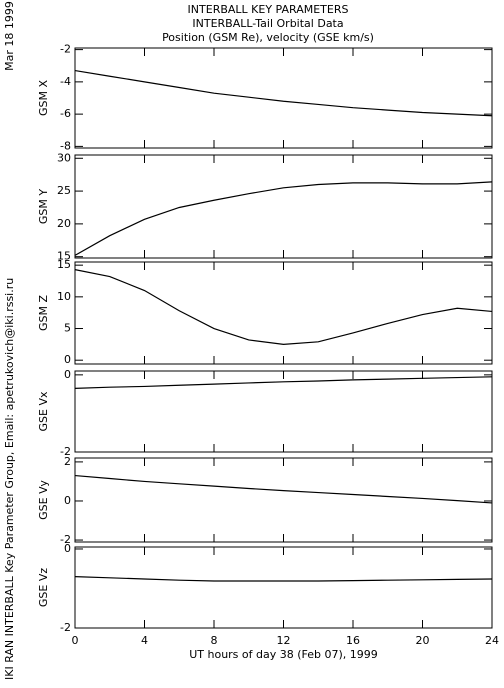 The height and width of the screenshot is (688, 504). What do you see at coordinates (65, 145) in the screenshot?
I see `y-tick-label: -8` at bounding box center [65, 145].